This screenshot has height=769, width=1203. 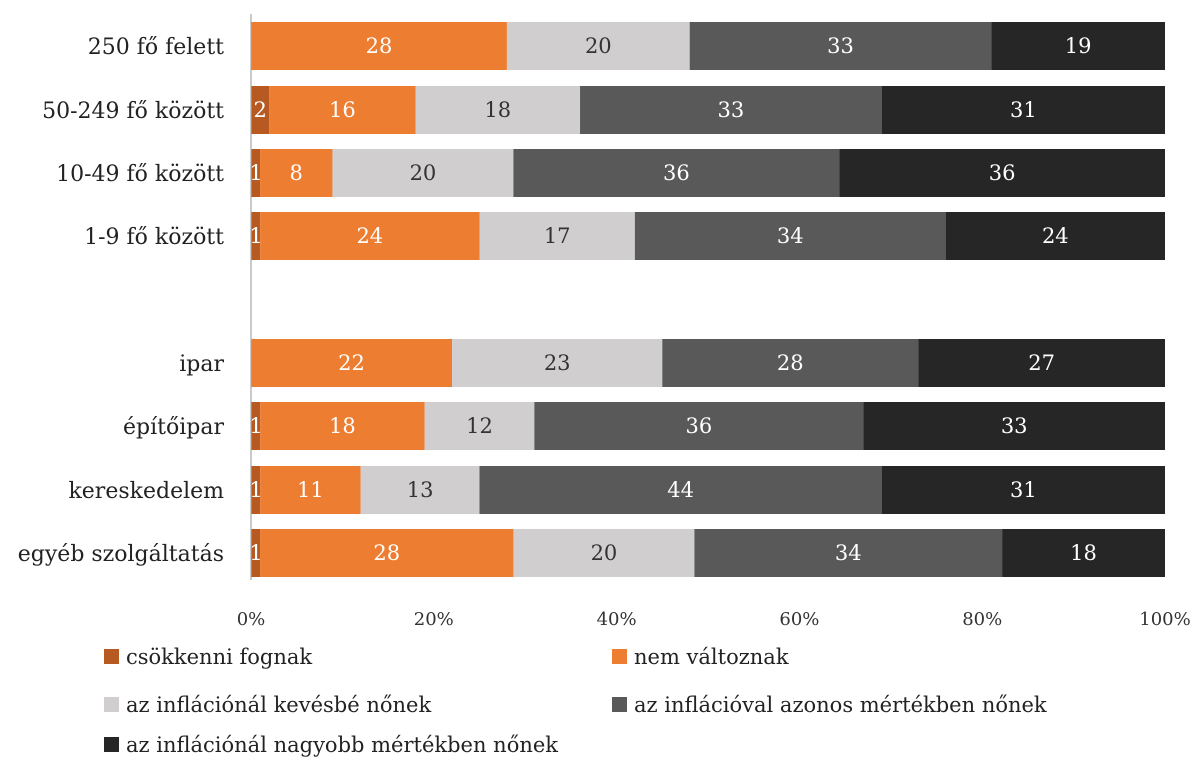 I want to click on x-tick-label: 60%, so click(x=799, y=619).